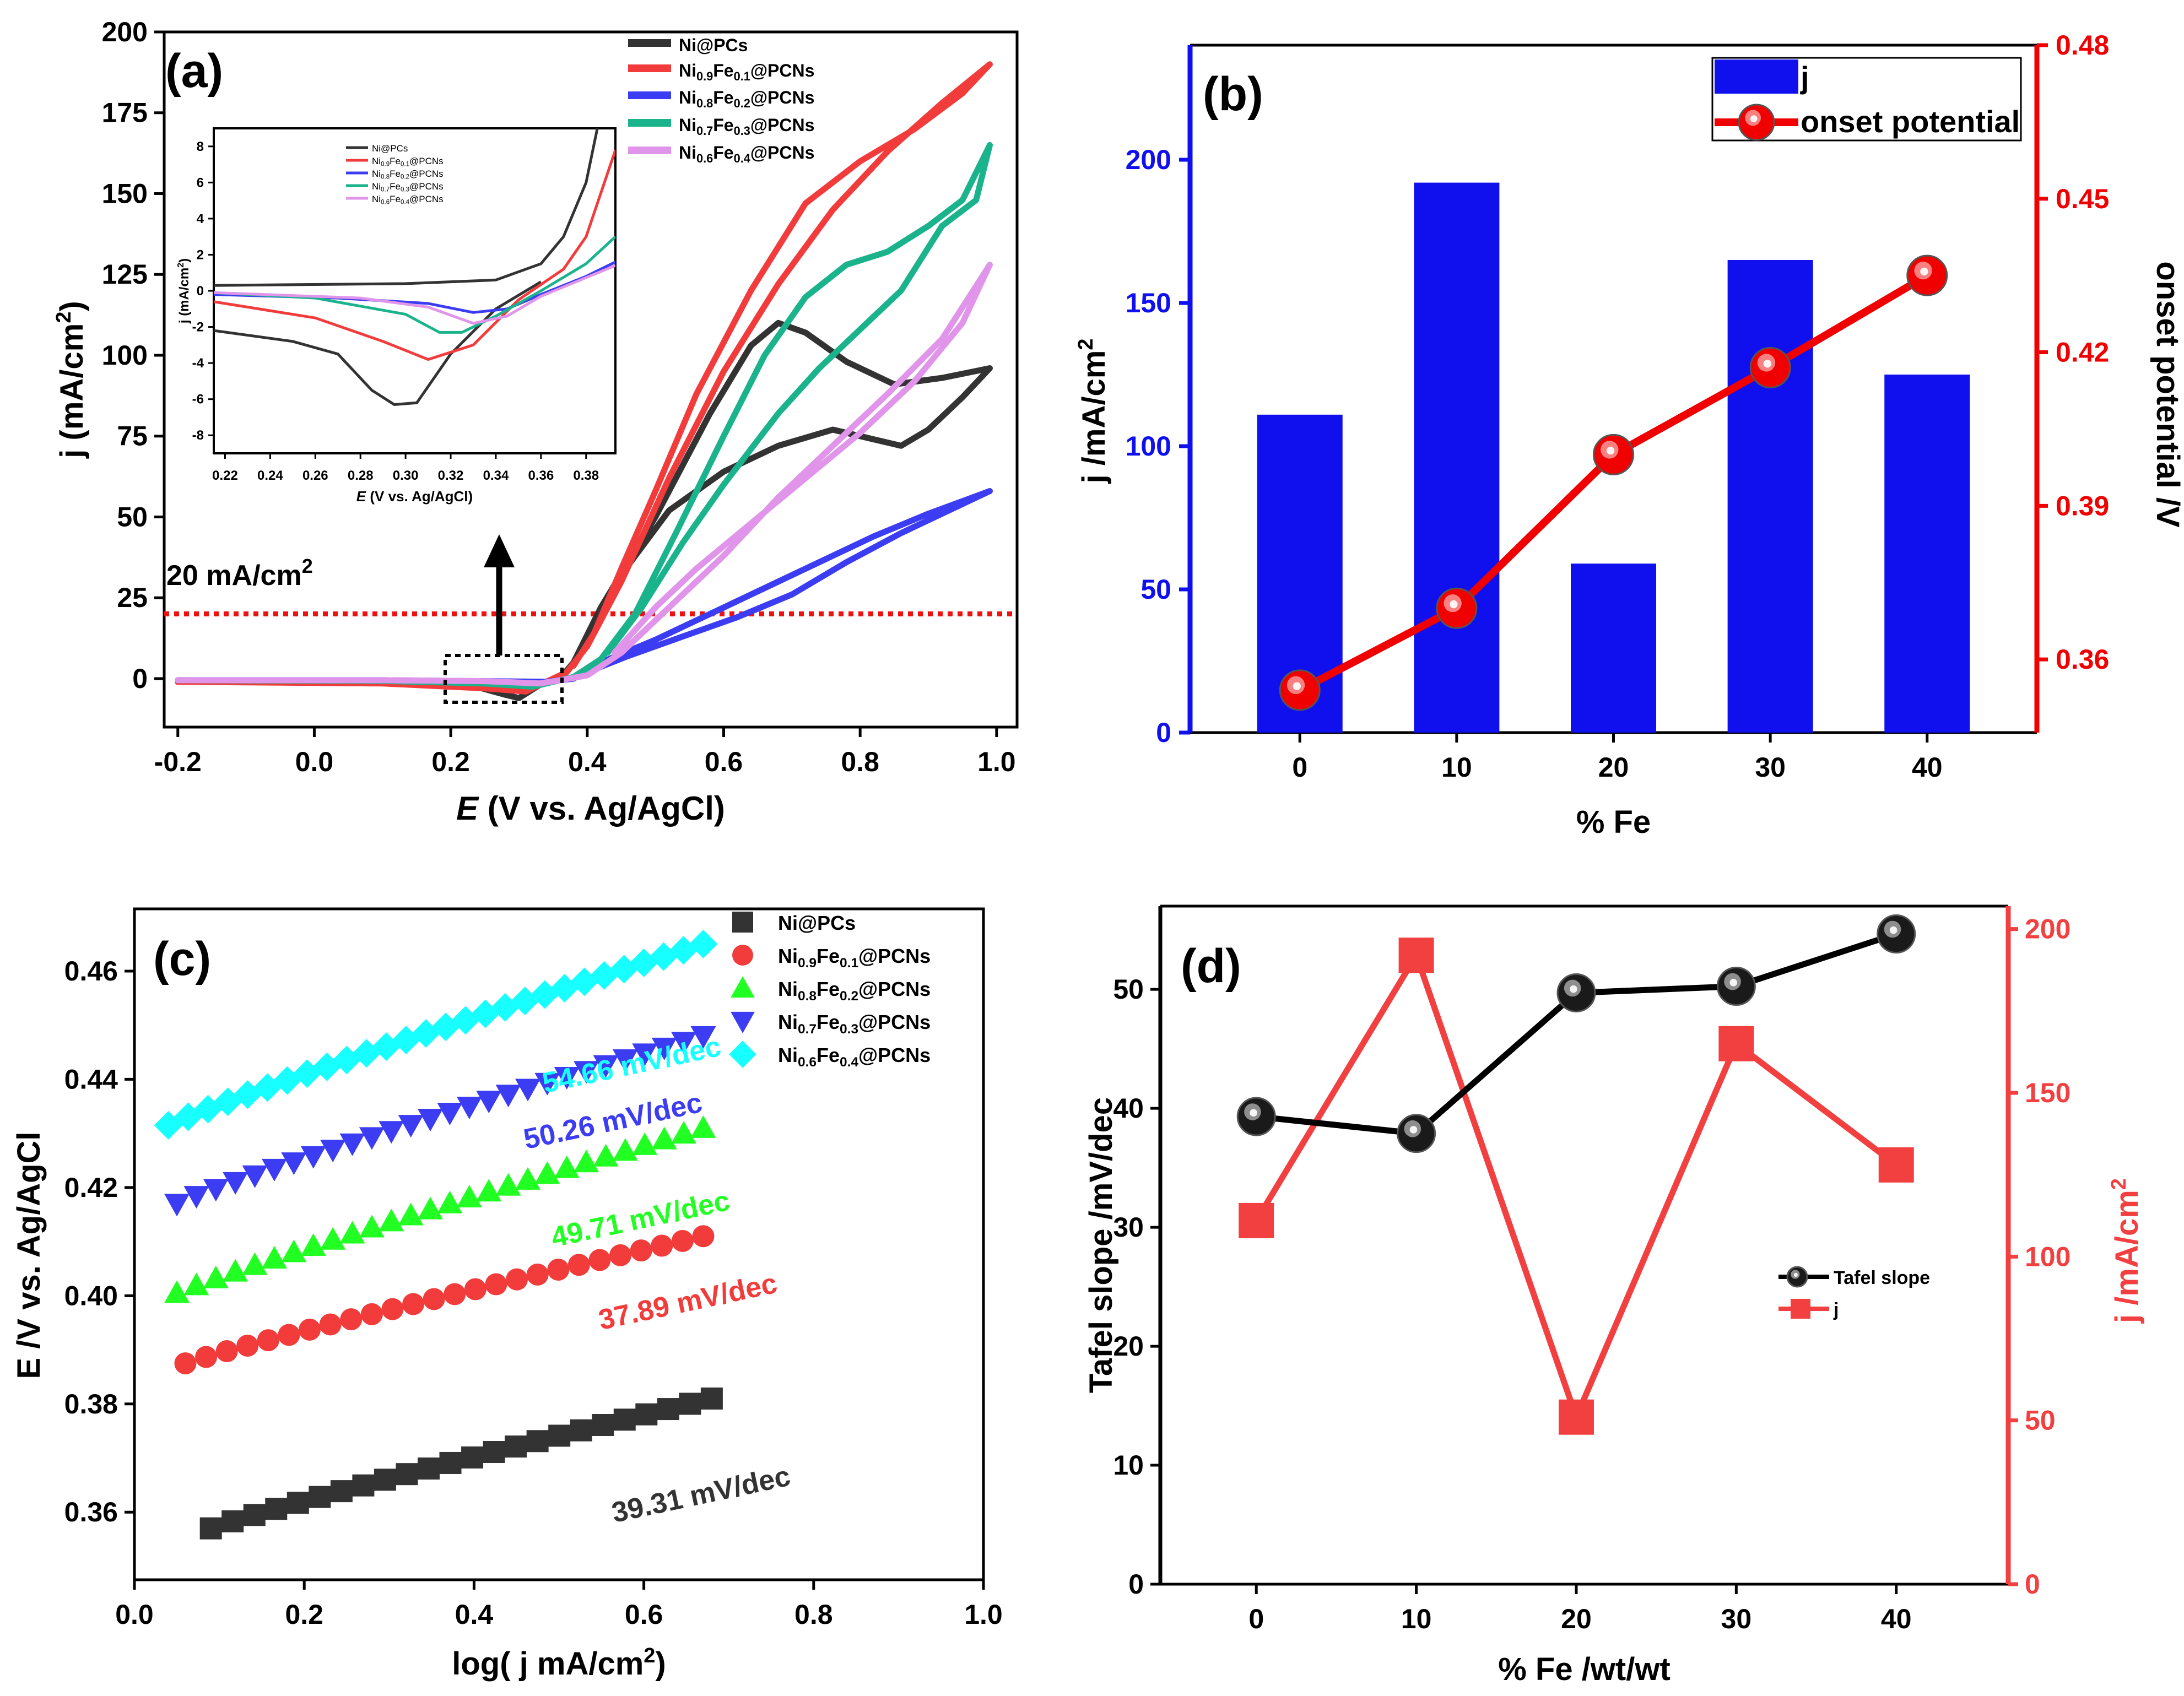 Image resolution: width=2184 pixels, height=1696 pixels. What do you see at coordinates (746, 154) in the screenshot?
I see `legend-label: Ni0.6Fe0.4@PCNs` at bounding box center [746, 154].